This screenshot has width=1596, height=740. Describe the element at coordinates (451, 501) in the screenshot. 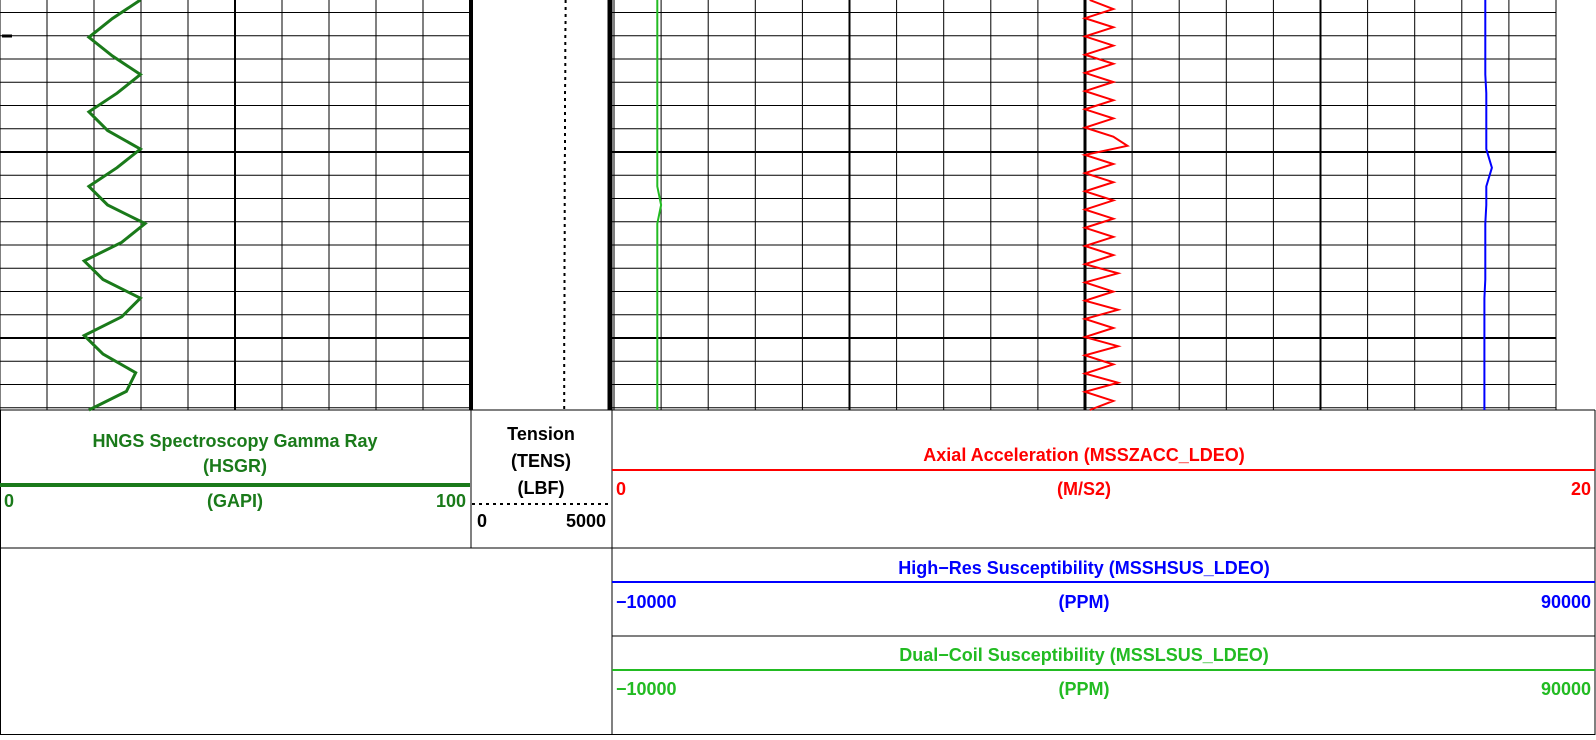

I see `scale-max: 100` at that location.